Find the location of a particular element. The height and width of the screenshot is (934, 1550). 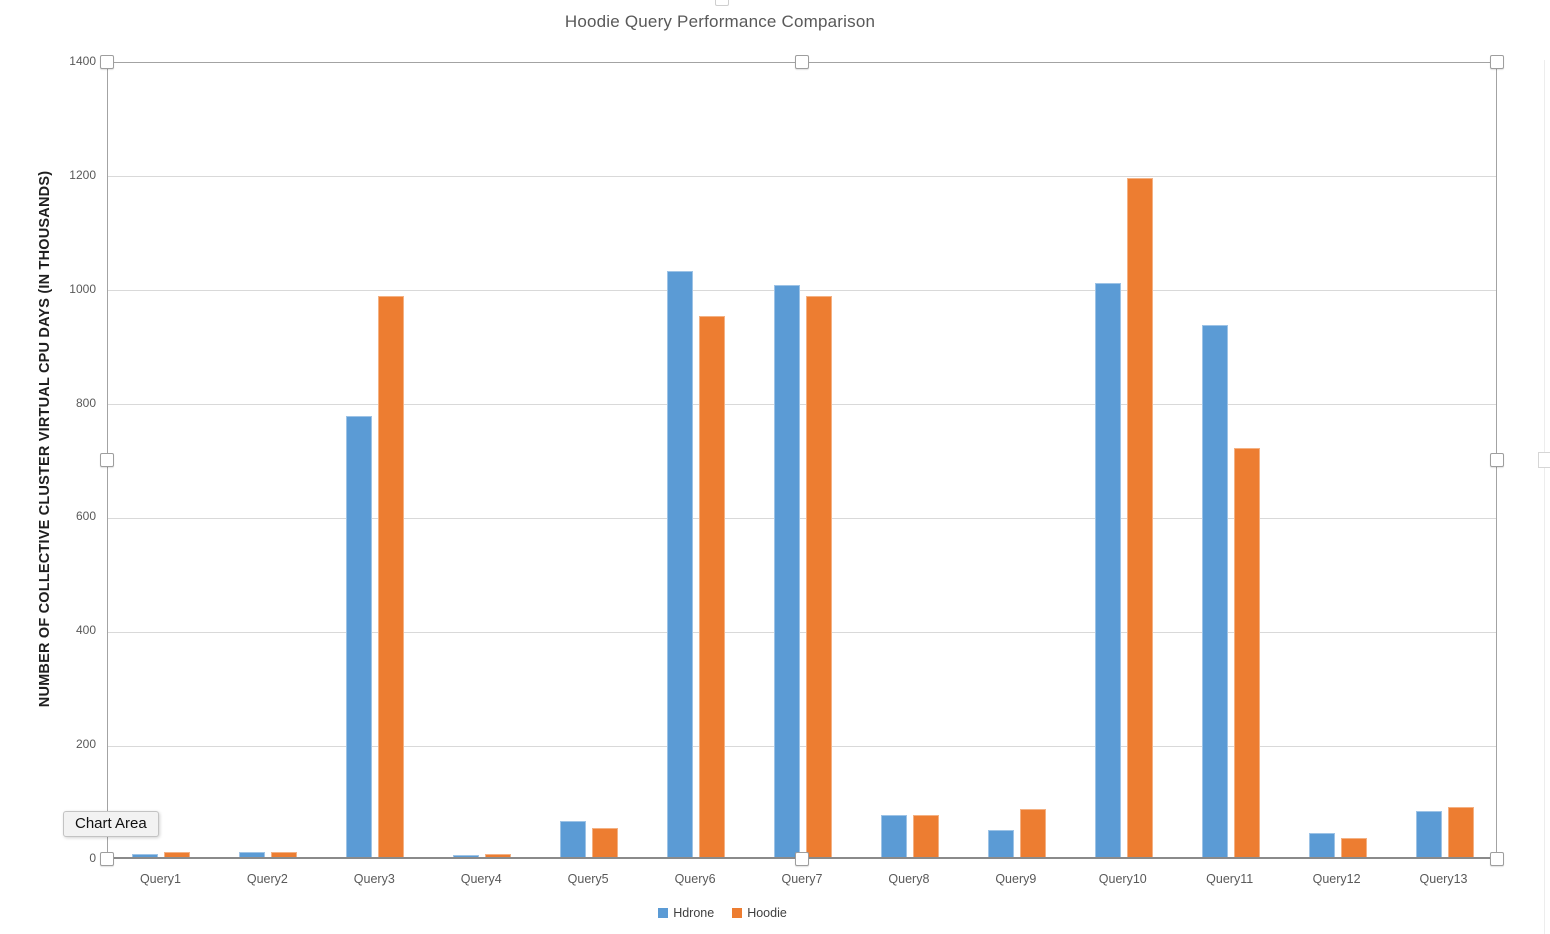

y-tick-label-0: 0 is located at coordinates (92, 858).